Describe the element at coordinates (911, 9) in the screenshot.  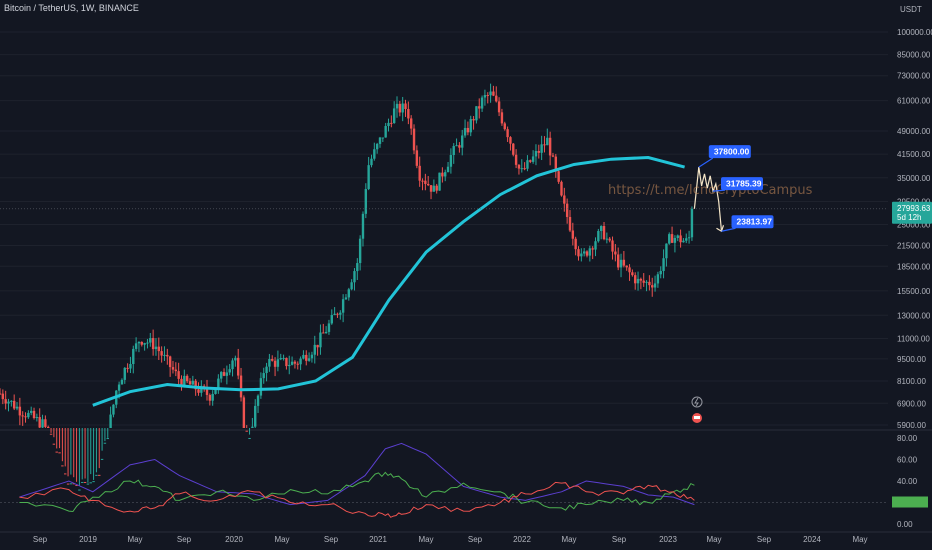
I see `currency-label: USDT` at that location.